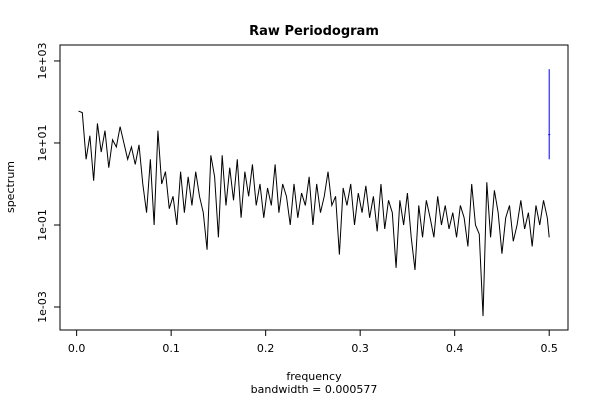 Image resolution: width=599 pixels, height=400 pixels. Describe the element at coordinates (549, 348) in the screenshot. I see `x-tick-label: 0.5` at that location.